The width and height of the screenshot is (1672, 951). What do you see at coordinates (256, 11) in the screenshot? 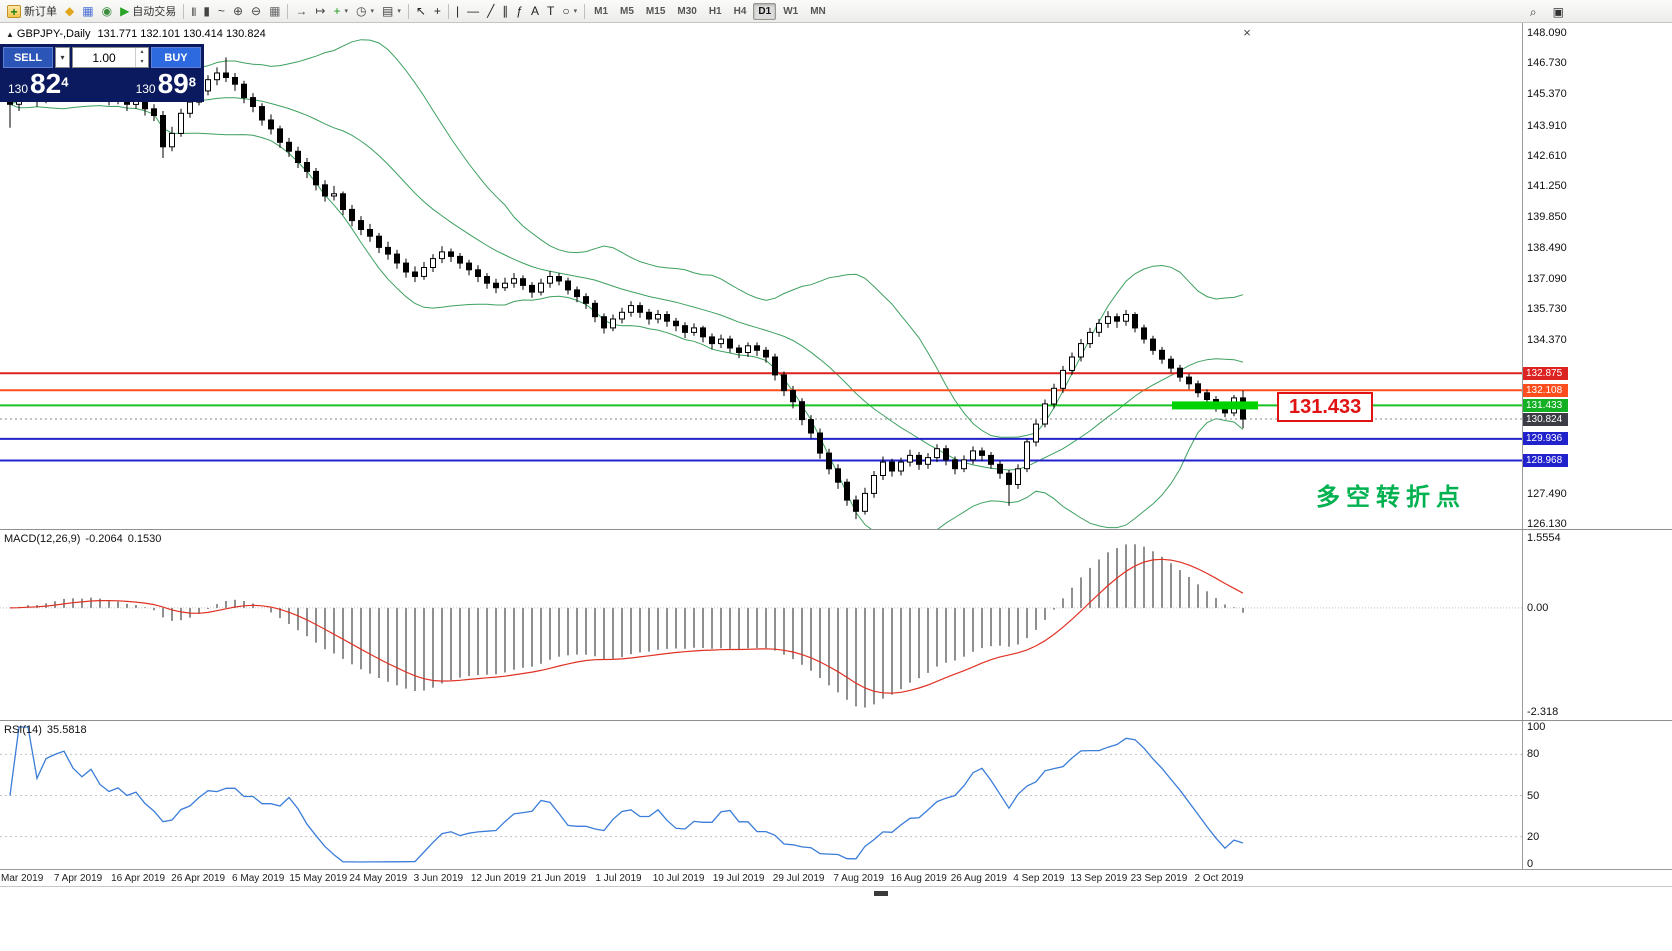
I see `zoom-out-button: ⊖` at bounding box center [256, 11].